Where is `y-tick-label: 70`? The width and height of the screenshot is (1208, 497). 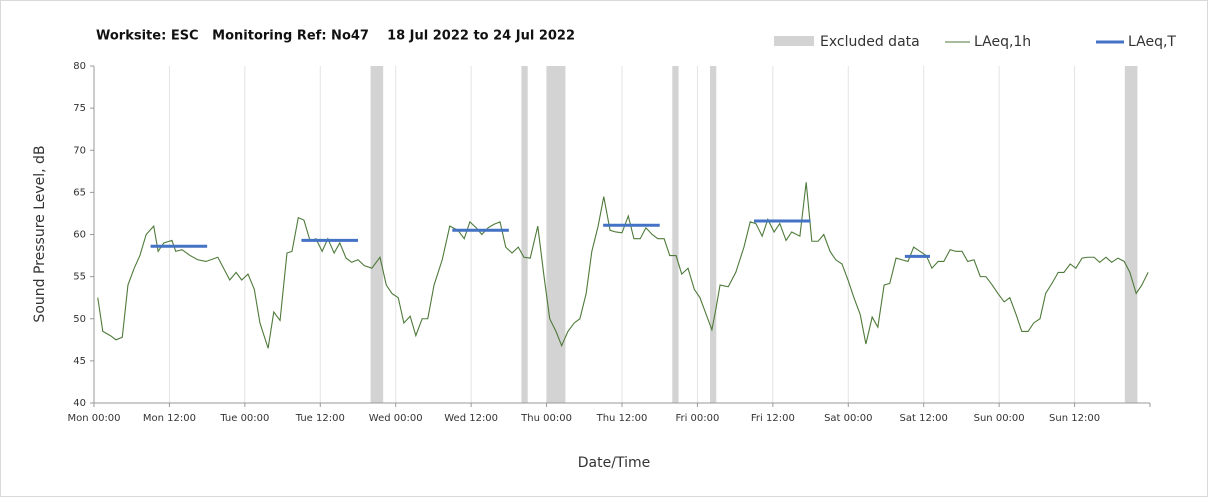
y-tick-label: 70 is located at coordinates (79, 150).